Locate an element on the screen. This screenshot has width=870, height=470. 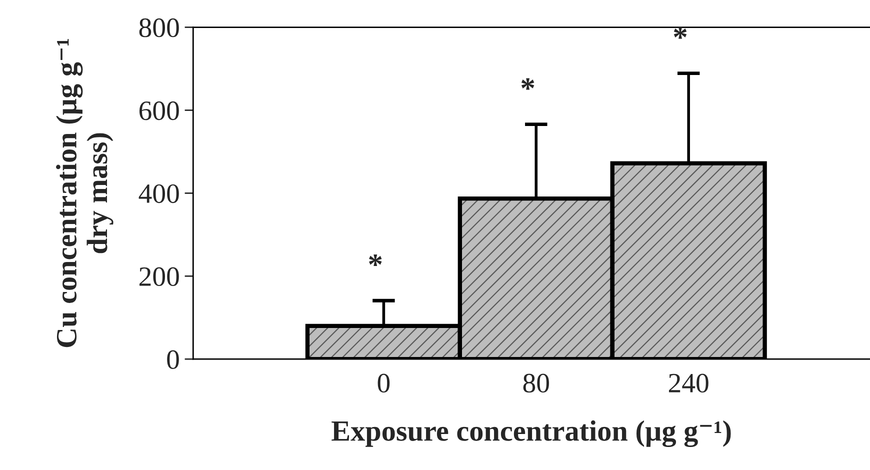
x-axis-title: Exposure concentration (µg g⁻¹) is located at coordinates (531, 434).